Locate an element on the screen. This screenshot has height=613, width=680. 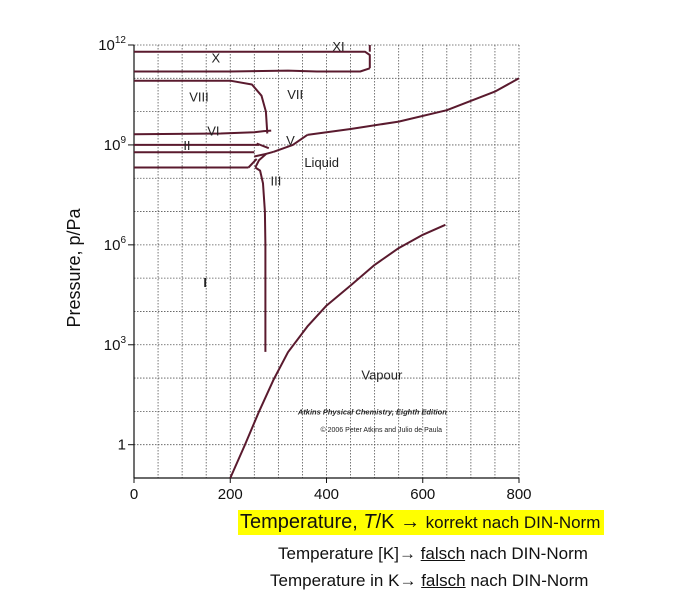
region-label: VI is located at coordinates (213, 131).